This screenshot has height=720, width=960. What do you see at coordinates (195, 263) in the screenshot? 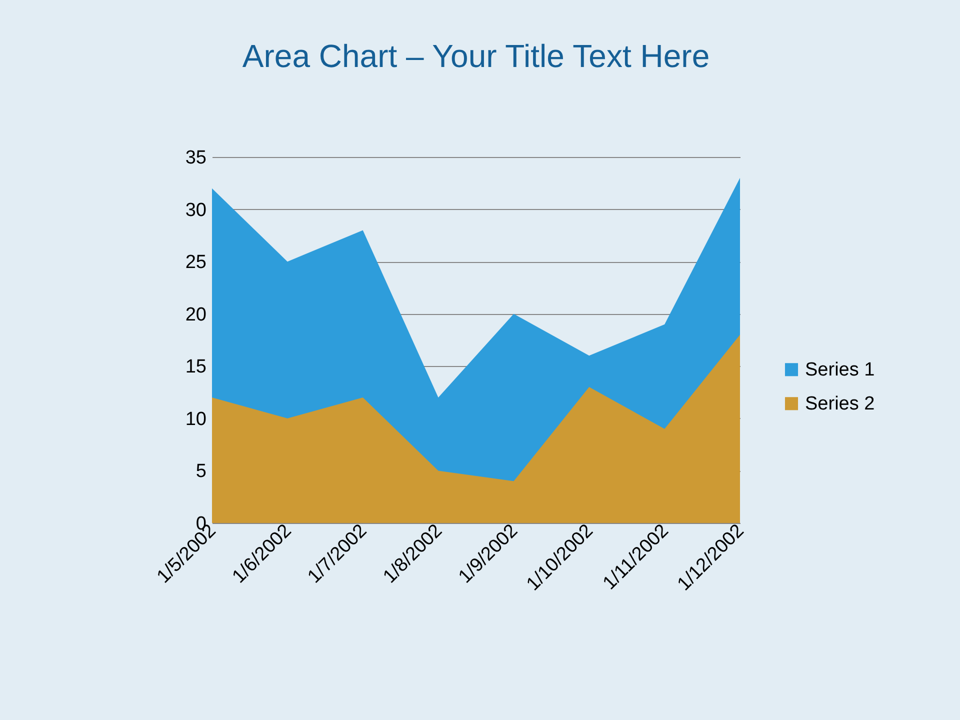
I see `y-tick-label: 25` at bounding box center [195, 263].